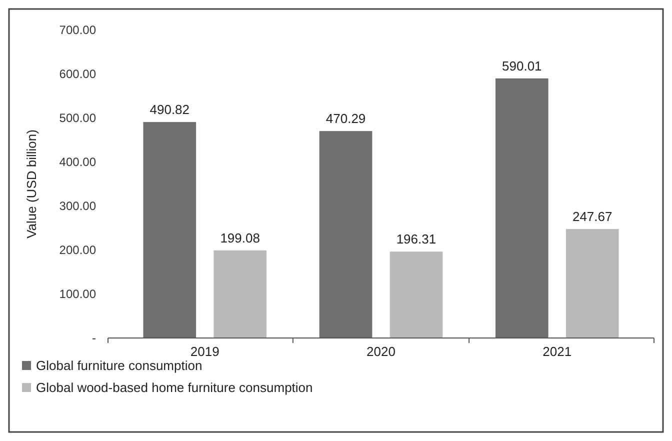 This screenshot has height=441, width=672. I want to click on x-tick-label: 2019, so click(205, 351).